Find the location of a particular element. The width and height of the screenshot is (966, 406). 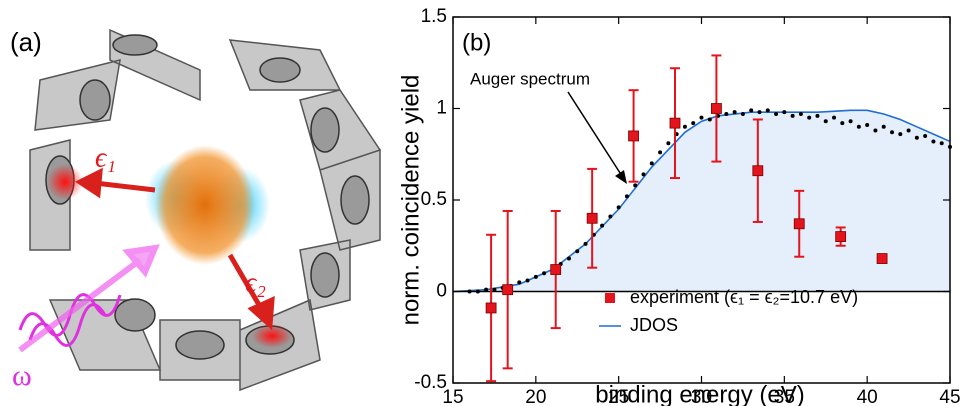

annotation: ϵ₁ is located at coordinates (105, 157).